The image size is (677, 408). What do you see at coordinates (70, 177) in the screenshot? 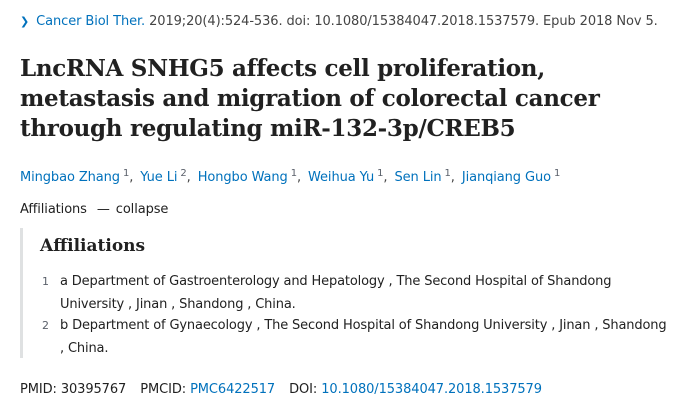
I see `author-link: Mingbao Zhang` at bounding box center [70, 177].